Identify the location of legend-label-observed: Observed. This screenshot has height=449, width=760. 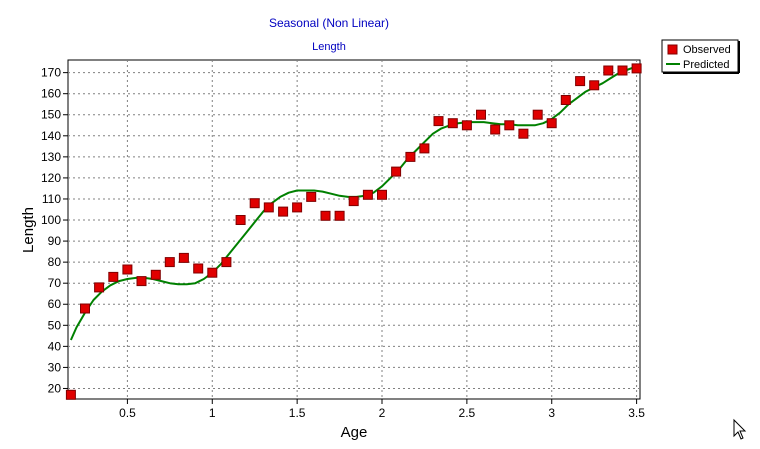
(707, 50).